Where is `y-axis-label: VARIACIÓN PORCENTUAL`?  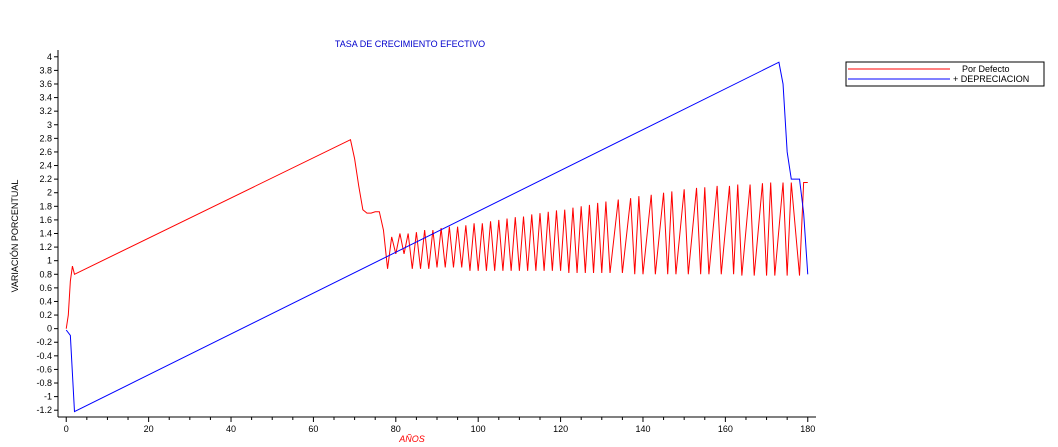 y-axis-label: VARIACIÓN PORCENTUAL is located at coordinates (15, 236).